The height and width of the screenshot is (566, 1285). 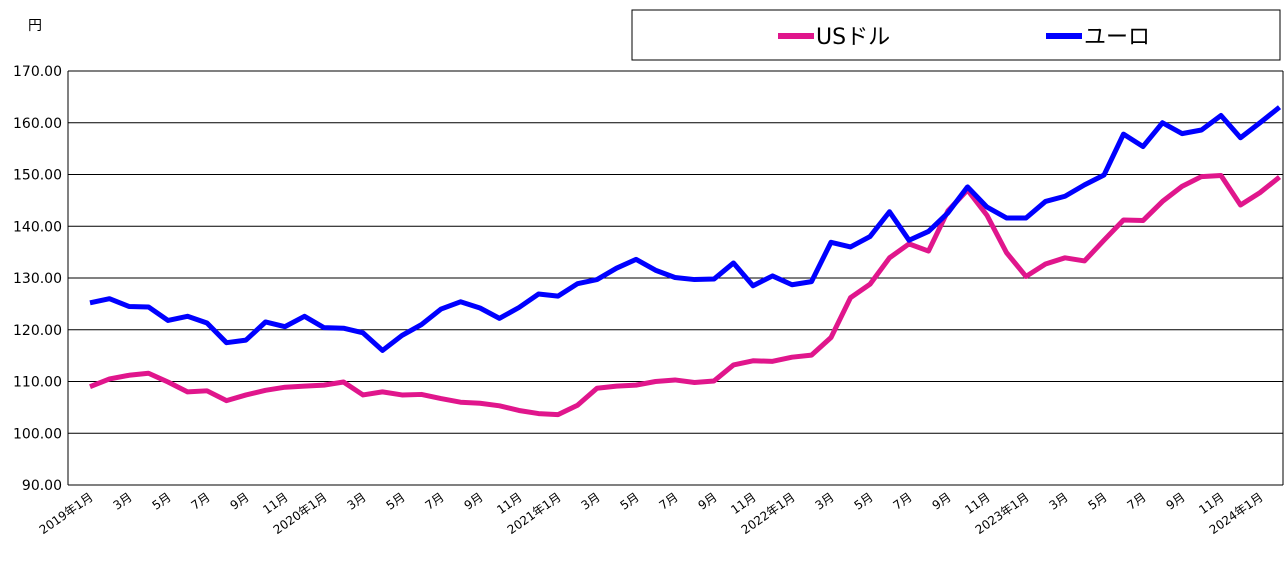 What do you see at coordinates (42, 486) in the screenshot?
I see `y-tick-label: 90.00` at bounding box center [42, 486].